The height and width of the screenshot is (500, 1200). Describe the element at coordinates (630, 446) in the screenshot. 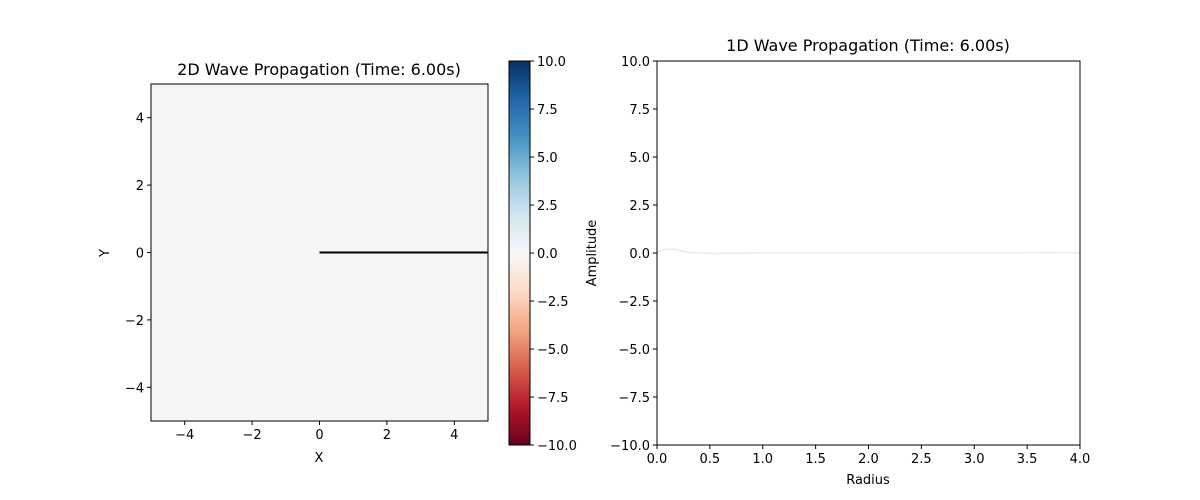

I see `line-y-tick-label: −10.0` at that location.